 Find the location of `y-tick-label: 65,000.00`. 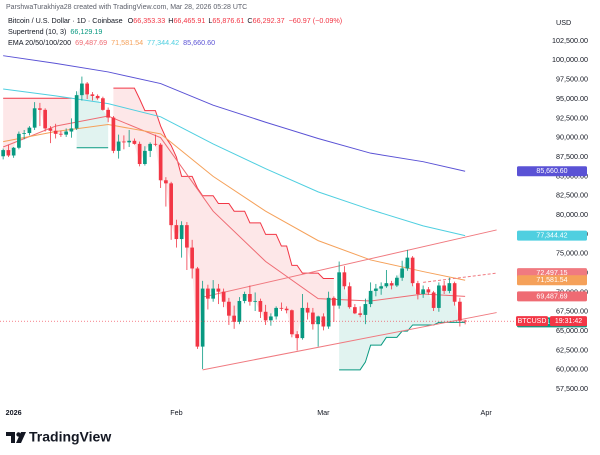

y-tick-label: 65,000.00 is located at coordinates (572, 330).